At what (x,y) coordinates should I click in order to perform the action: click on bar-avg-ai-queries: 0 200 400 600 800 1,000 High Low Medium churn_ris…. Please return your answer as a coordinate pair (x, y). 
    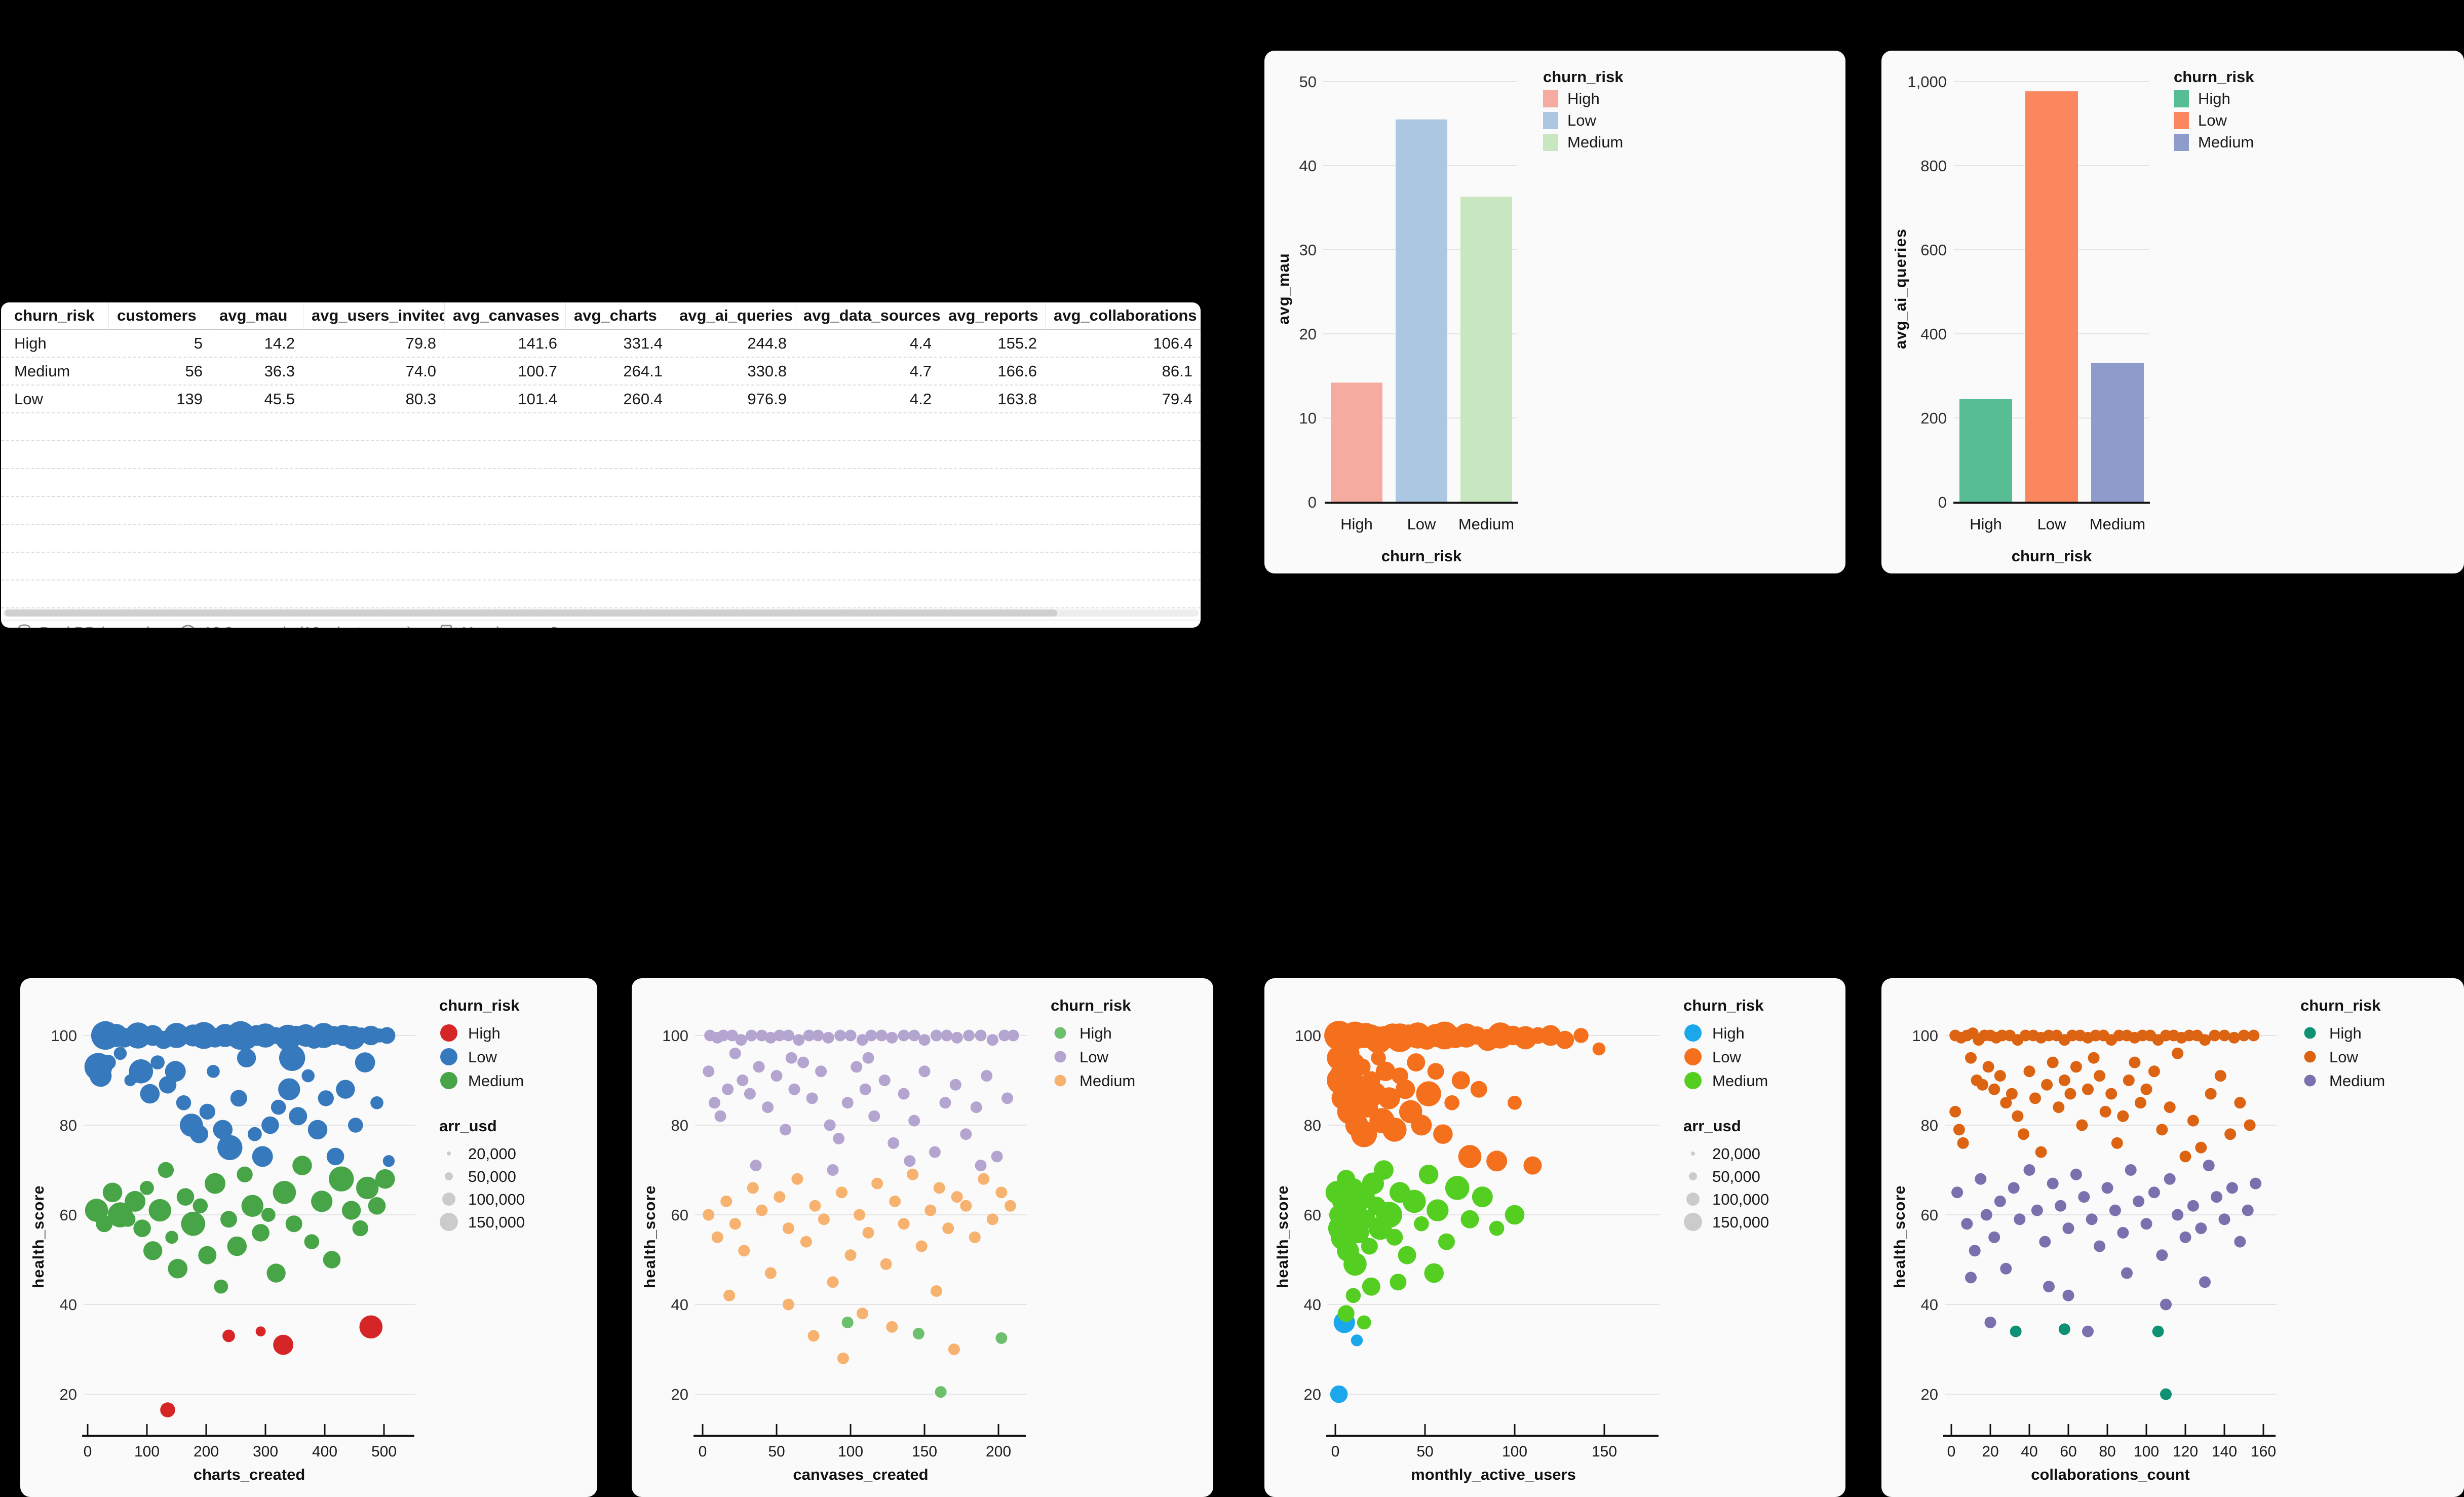
    Looking at the image, I should click on (2172, 312).